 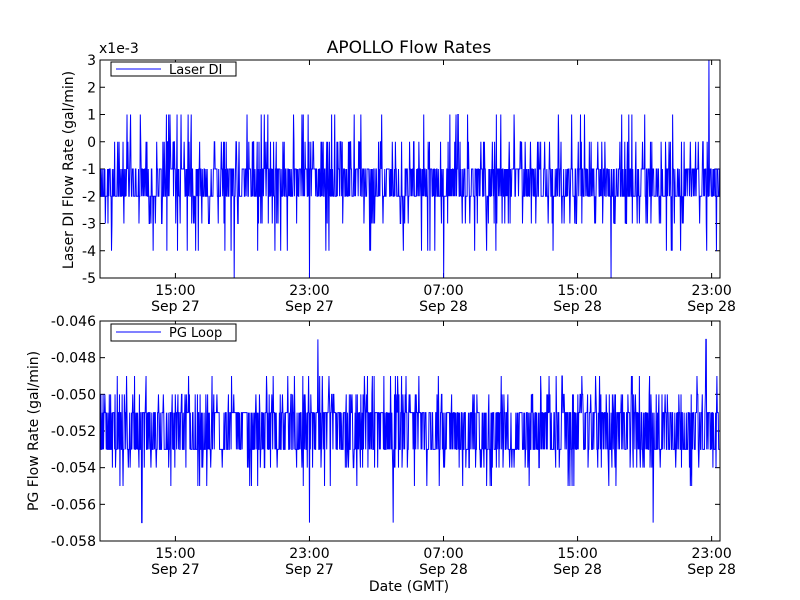 What do you see at coordinates (409, 587) in the screenshot?
I see `x-axis-label: Date (GMT)` at bounding box center [409, 587].